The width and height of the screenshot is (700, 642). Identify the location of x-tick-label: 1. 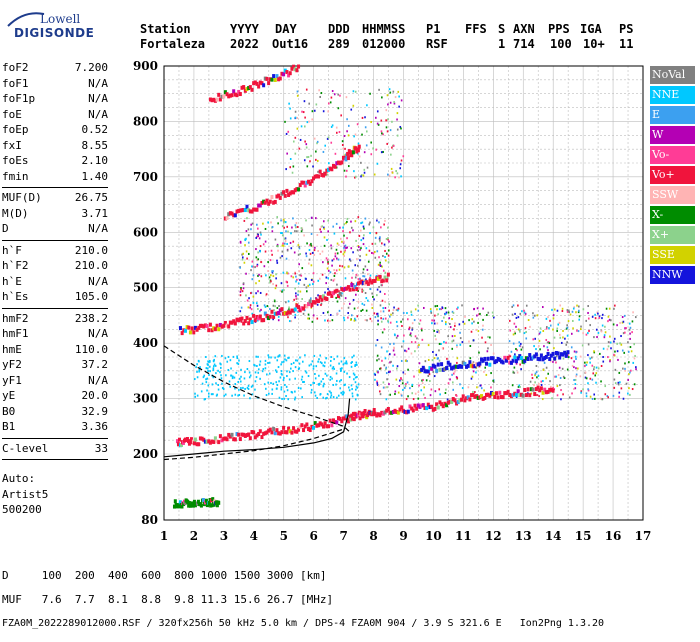
(164, 536).